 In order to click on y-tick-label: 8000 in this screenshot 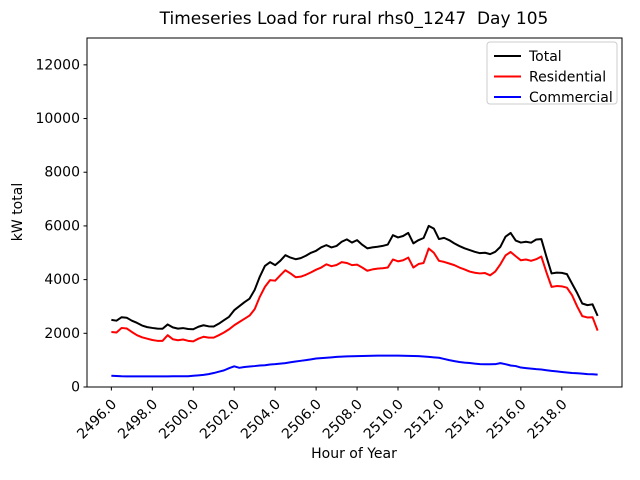, I will do `click(62, 173)`.